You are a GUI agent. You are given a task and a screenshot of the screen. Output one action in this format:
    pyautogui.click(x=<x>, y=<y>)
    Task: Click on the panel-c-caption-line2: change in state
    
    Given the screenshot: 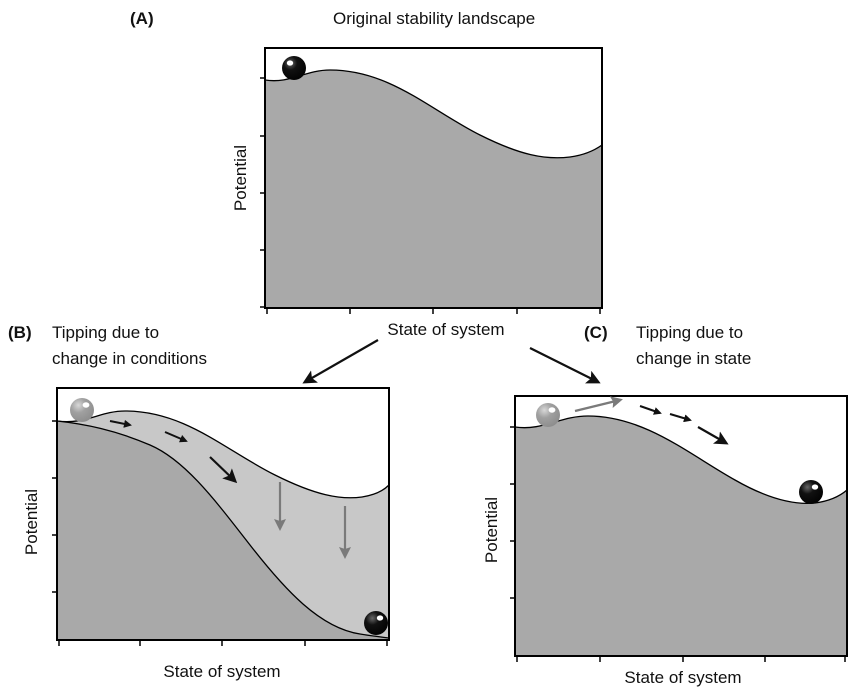 What is the action you would take?
    pyautogui.click(x=693, y=358)
    